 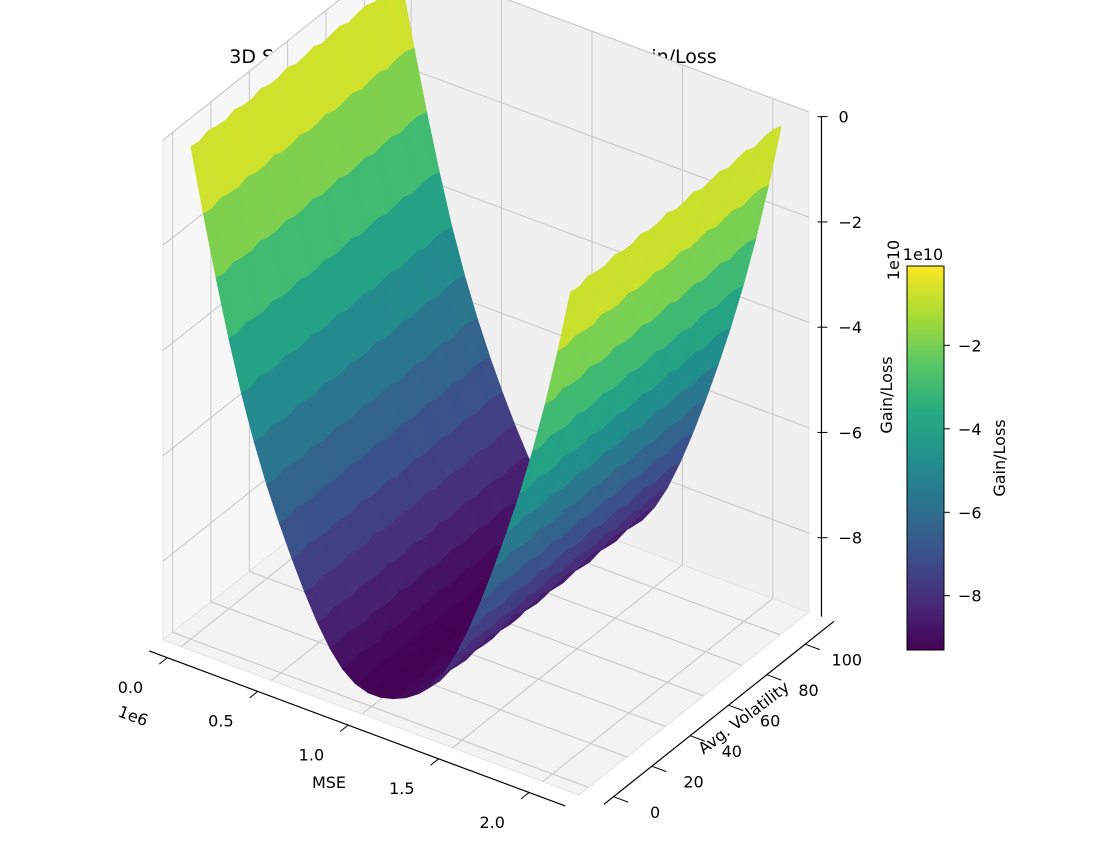 What do you see at coordinates (770, 721) in the screenshot?
I see `y-tick-label: 60` at bounding box center [770, 721].